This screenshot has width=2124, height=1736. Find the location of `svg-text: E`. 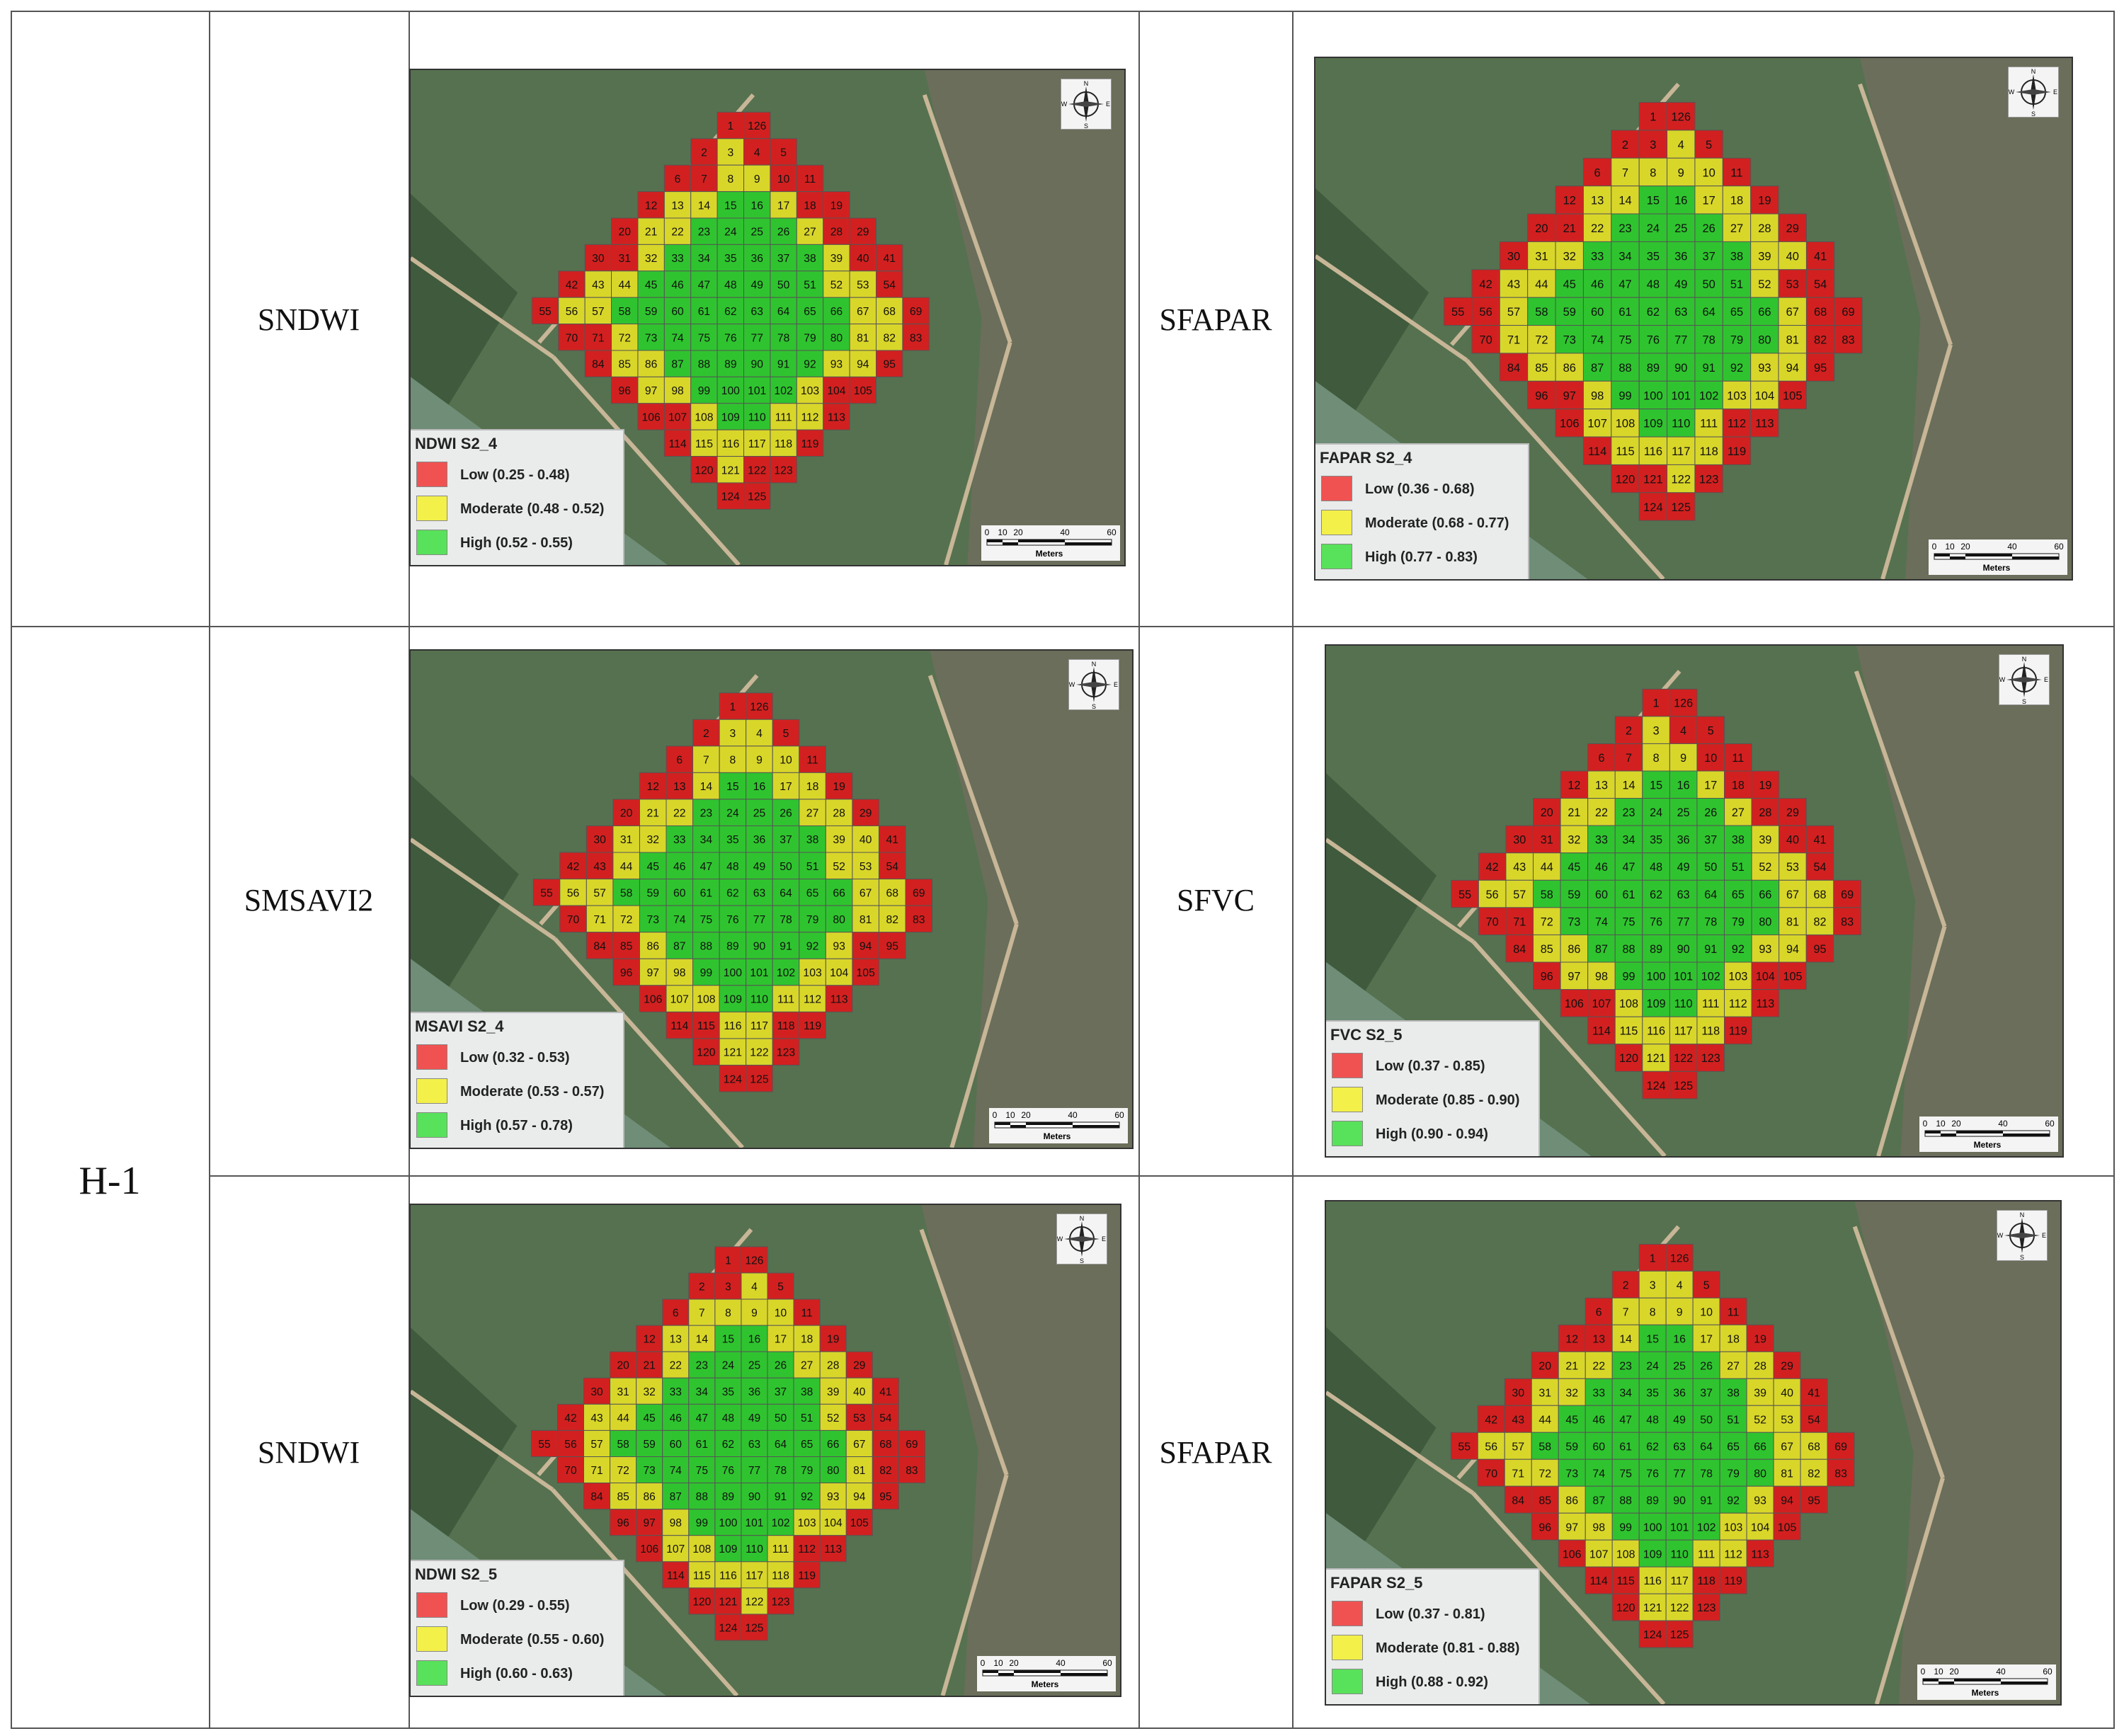

svg-text: E is located at coordinates (1116, 685).